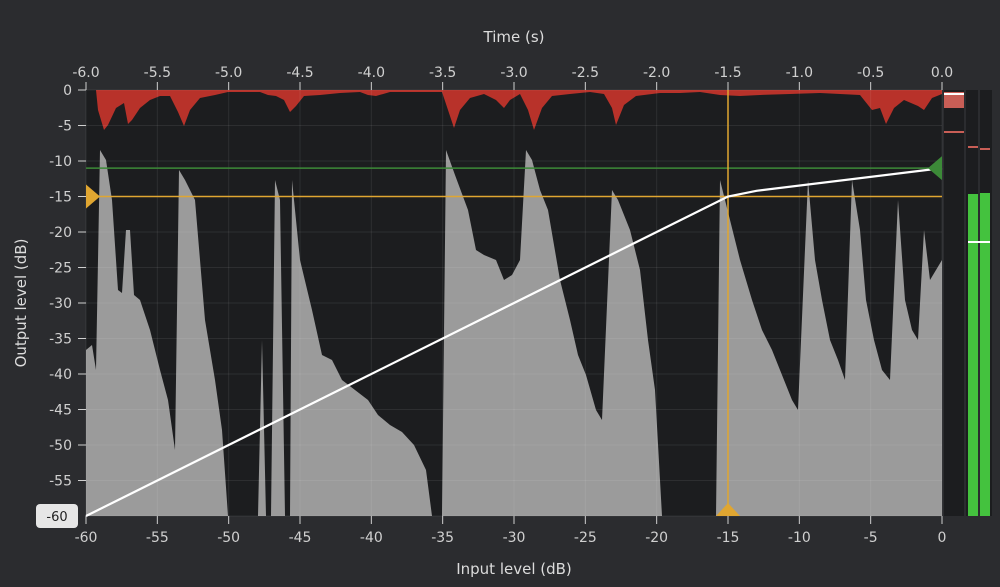  What do you see at coordinates (585, 538) in the screenshot?
I see `input-tick-label: -25` at bounding box center [585, 538].